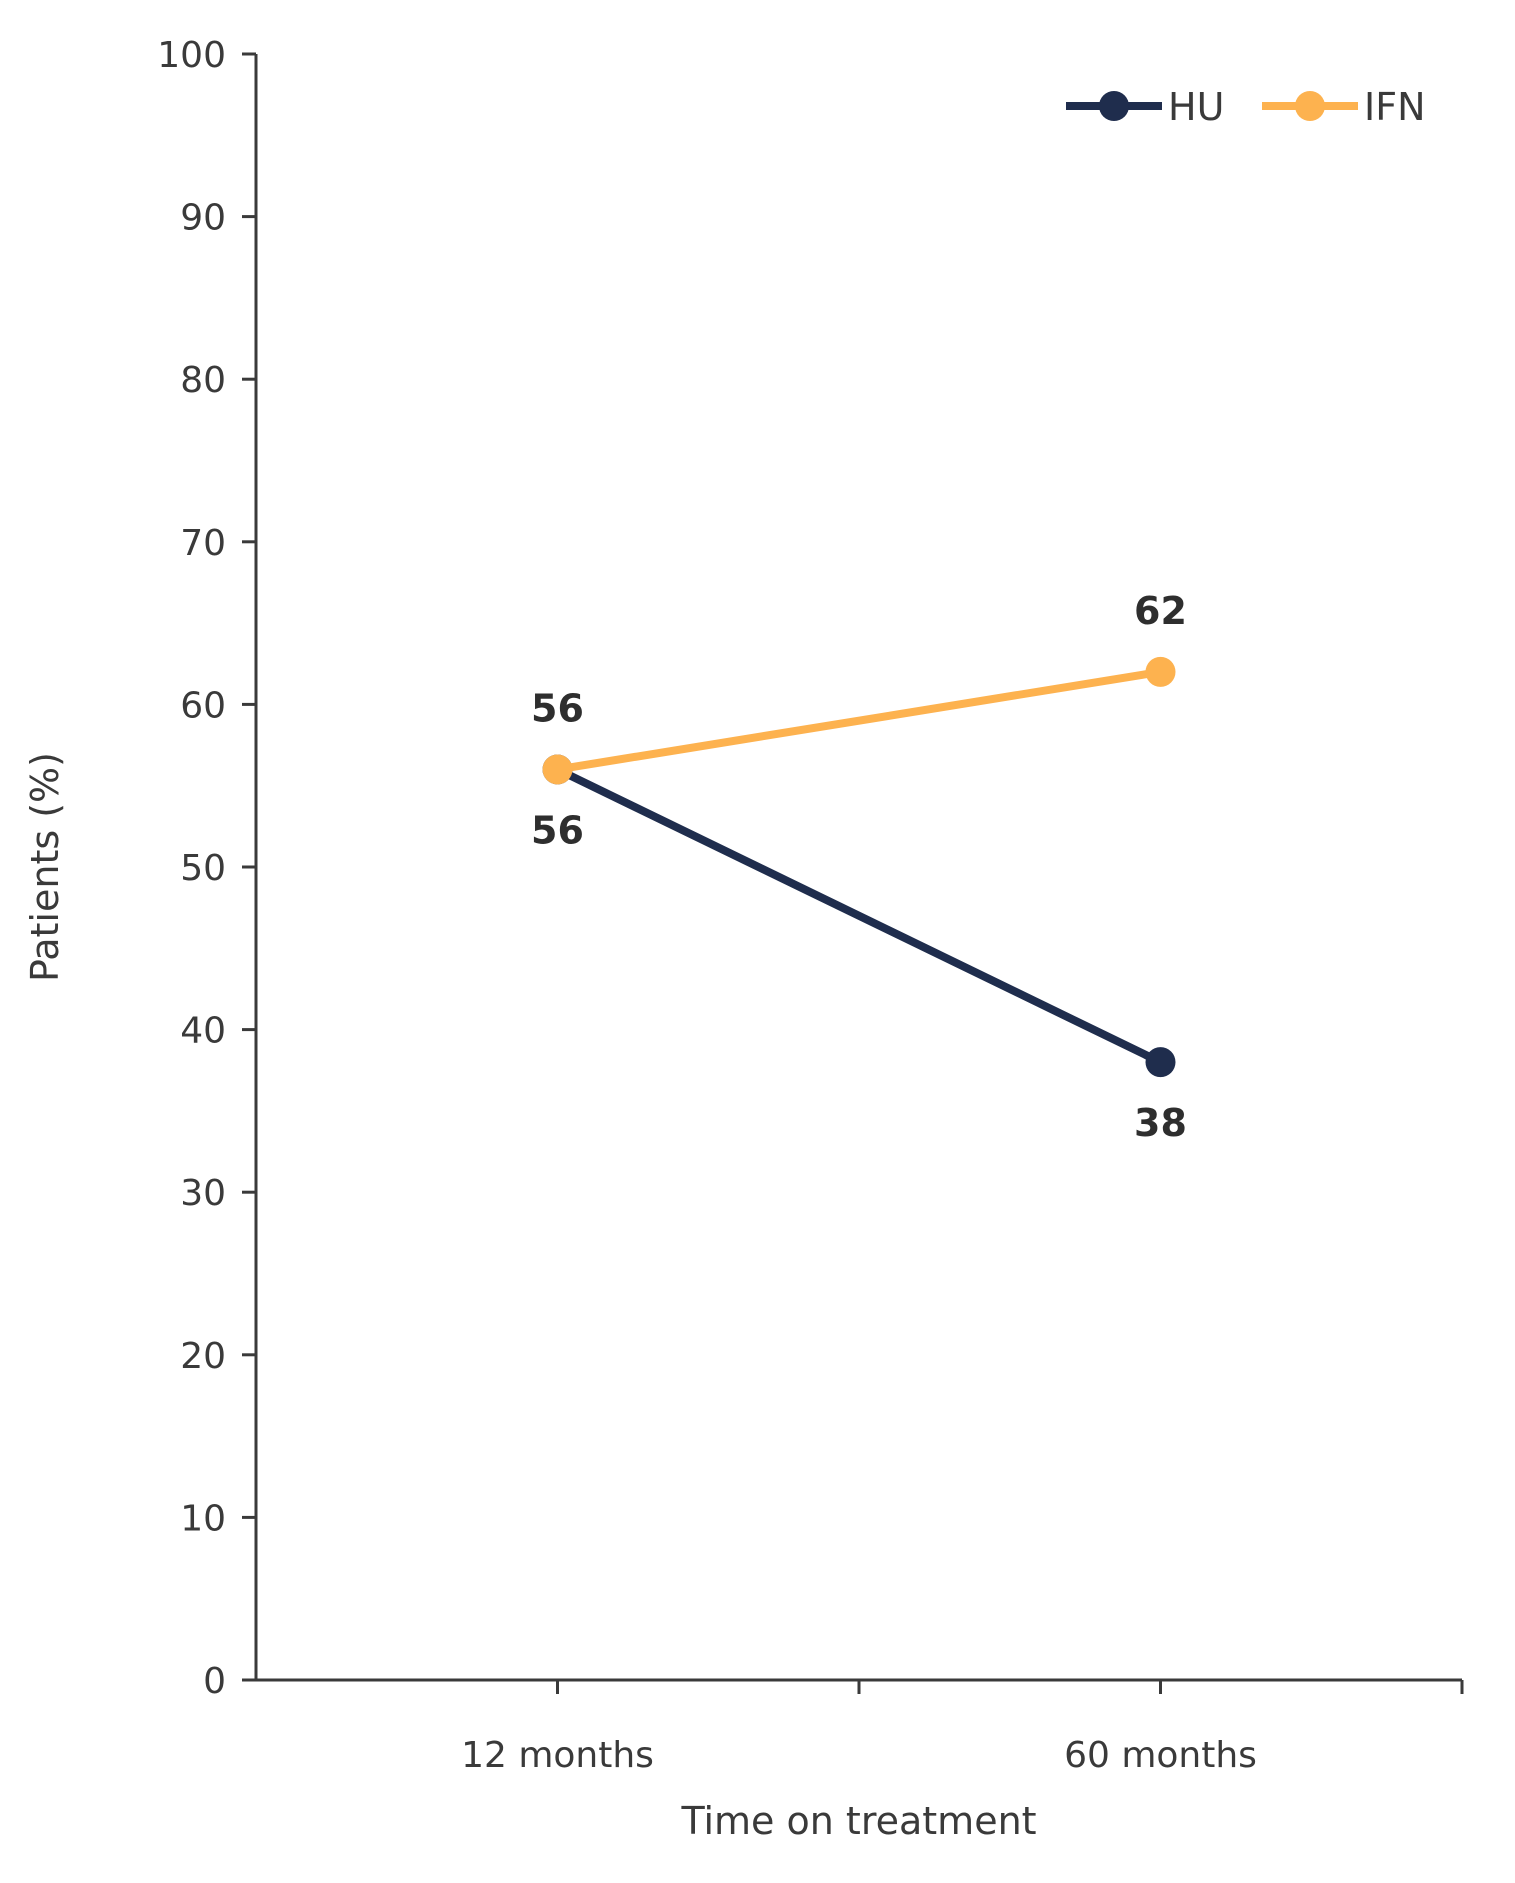 The image size is (1515, 1883). I want to click on x-tick-label: 12 months, so click(557, 1755).